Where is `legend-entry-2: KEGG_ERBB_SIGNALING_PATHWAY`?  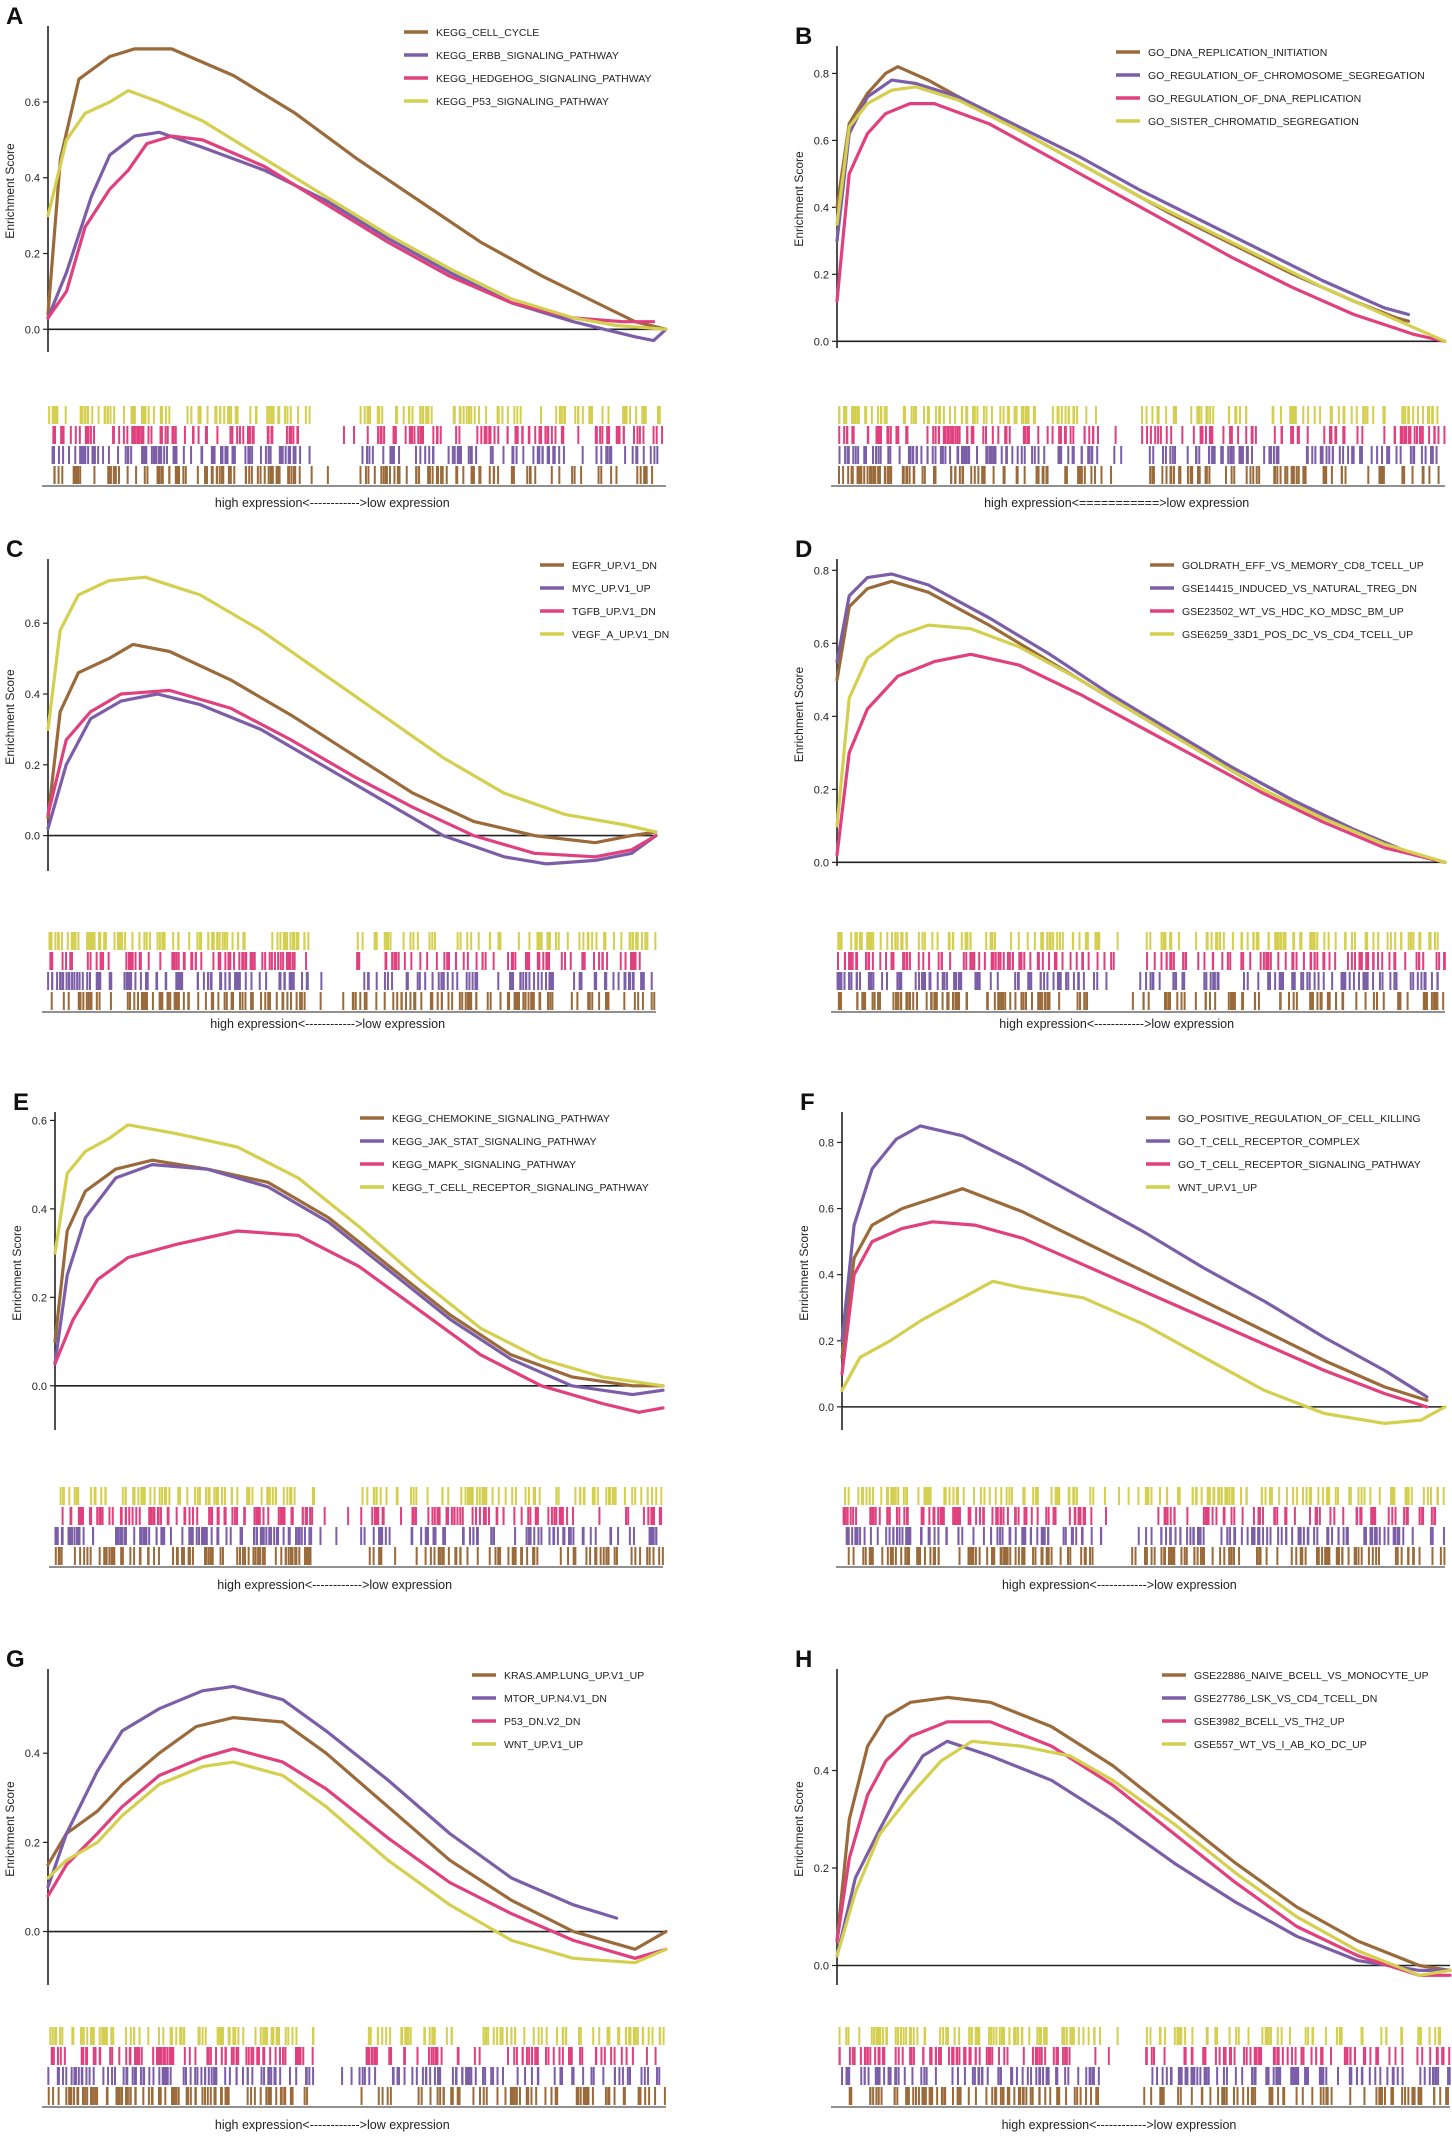 legend-entry-2: KEGG_ERBB_SIGNALING_PATHWAY is located at coordinates (527, 56).